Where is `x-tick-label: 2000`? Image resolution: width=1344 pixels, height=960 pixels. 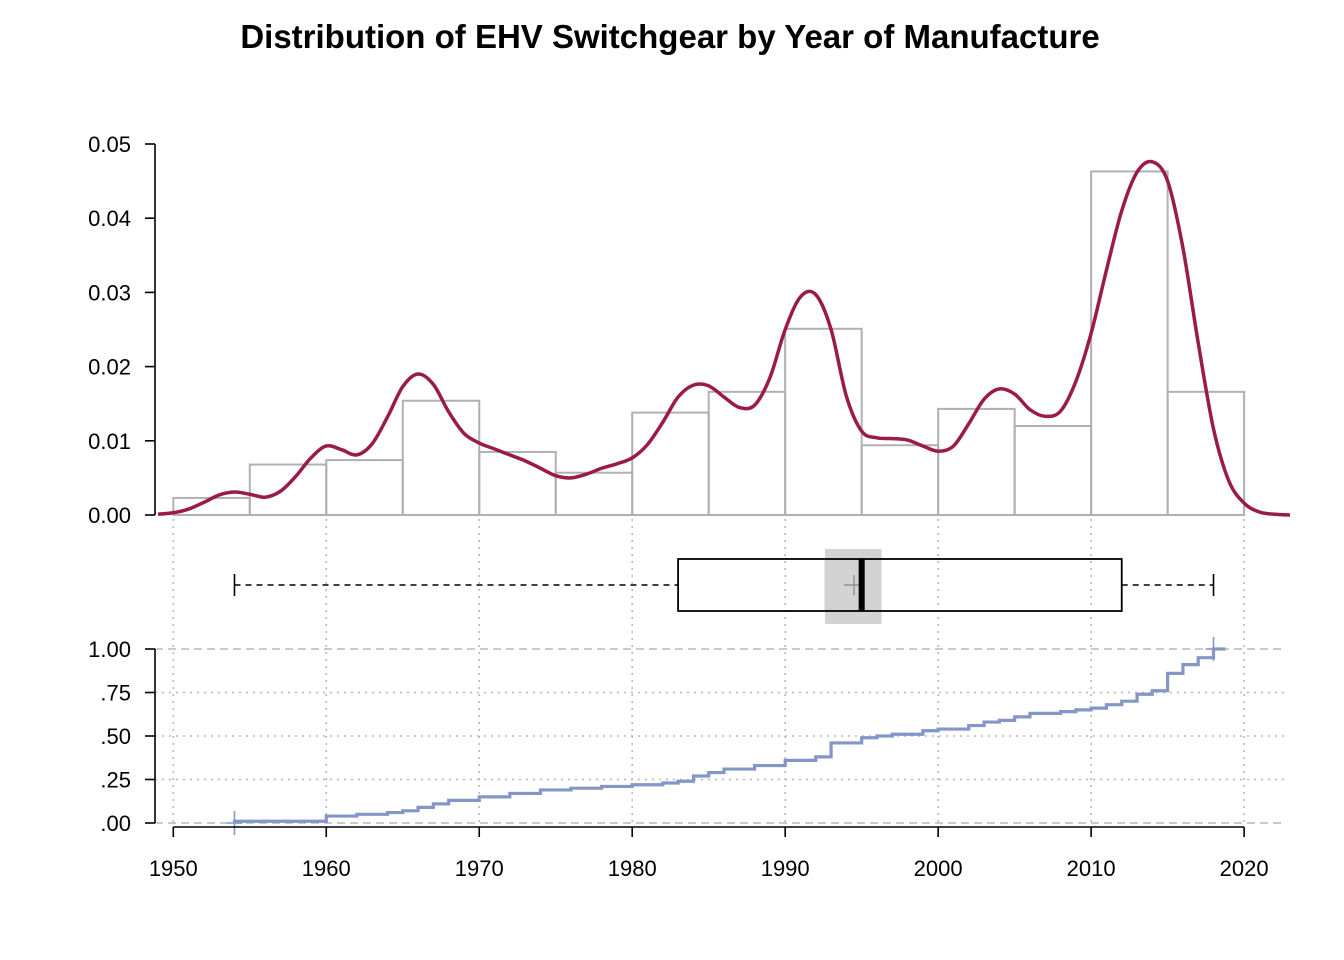
x-tick-label: 2000 is located at coordinates (938, 868).